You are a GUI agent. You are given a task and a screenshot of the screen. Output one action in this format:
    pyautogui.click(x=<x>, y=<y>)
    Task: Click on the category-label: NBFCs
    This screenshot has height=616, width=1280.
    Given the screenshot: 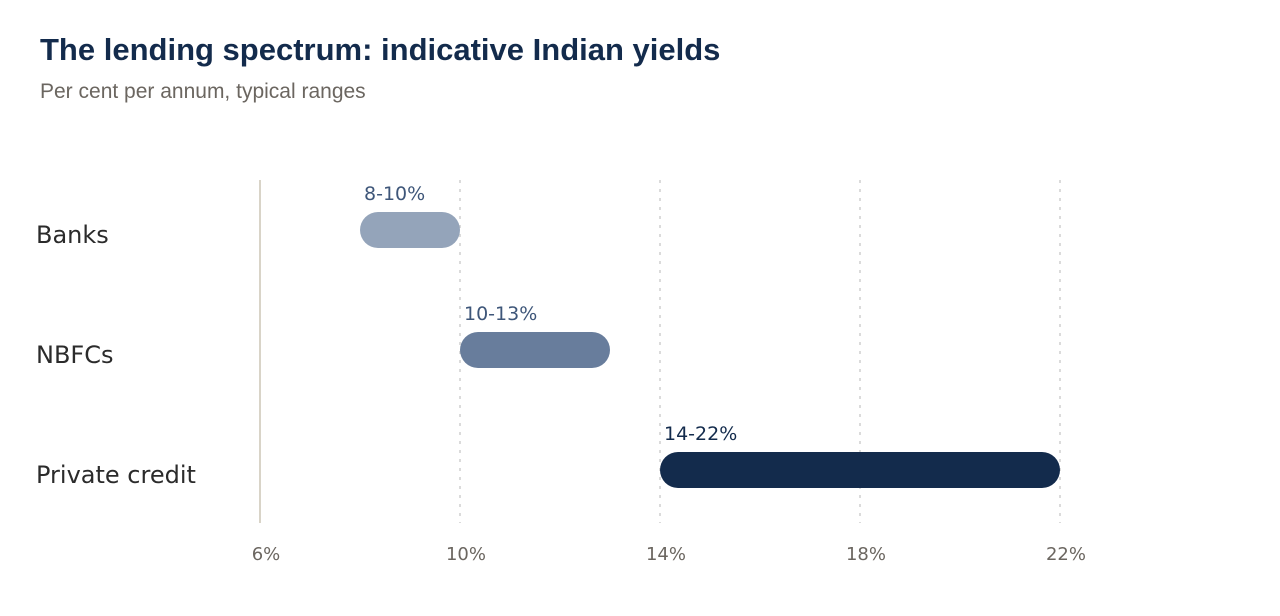 What is the action you would take?
    pyautogui.click(x=74, y=355)
    